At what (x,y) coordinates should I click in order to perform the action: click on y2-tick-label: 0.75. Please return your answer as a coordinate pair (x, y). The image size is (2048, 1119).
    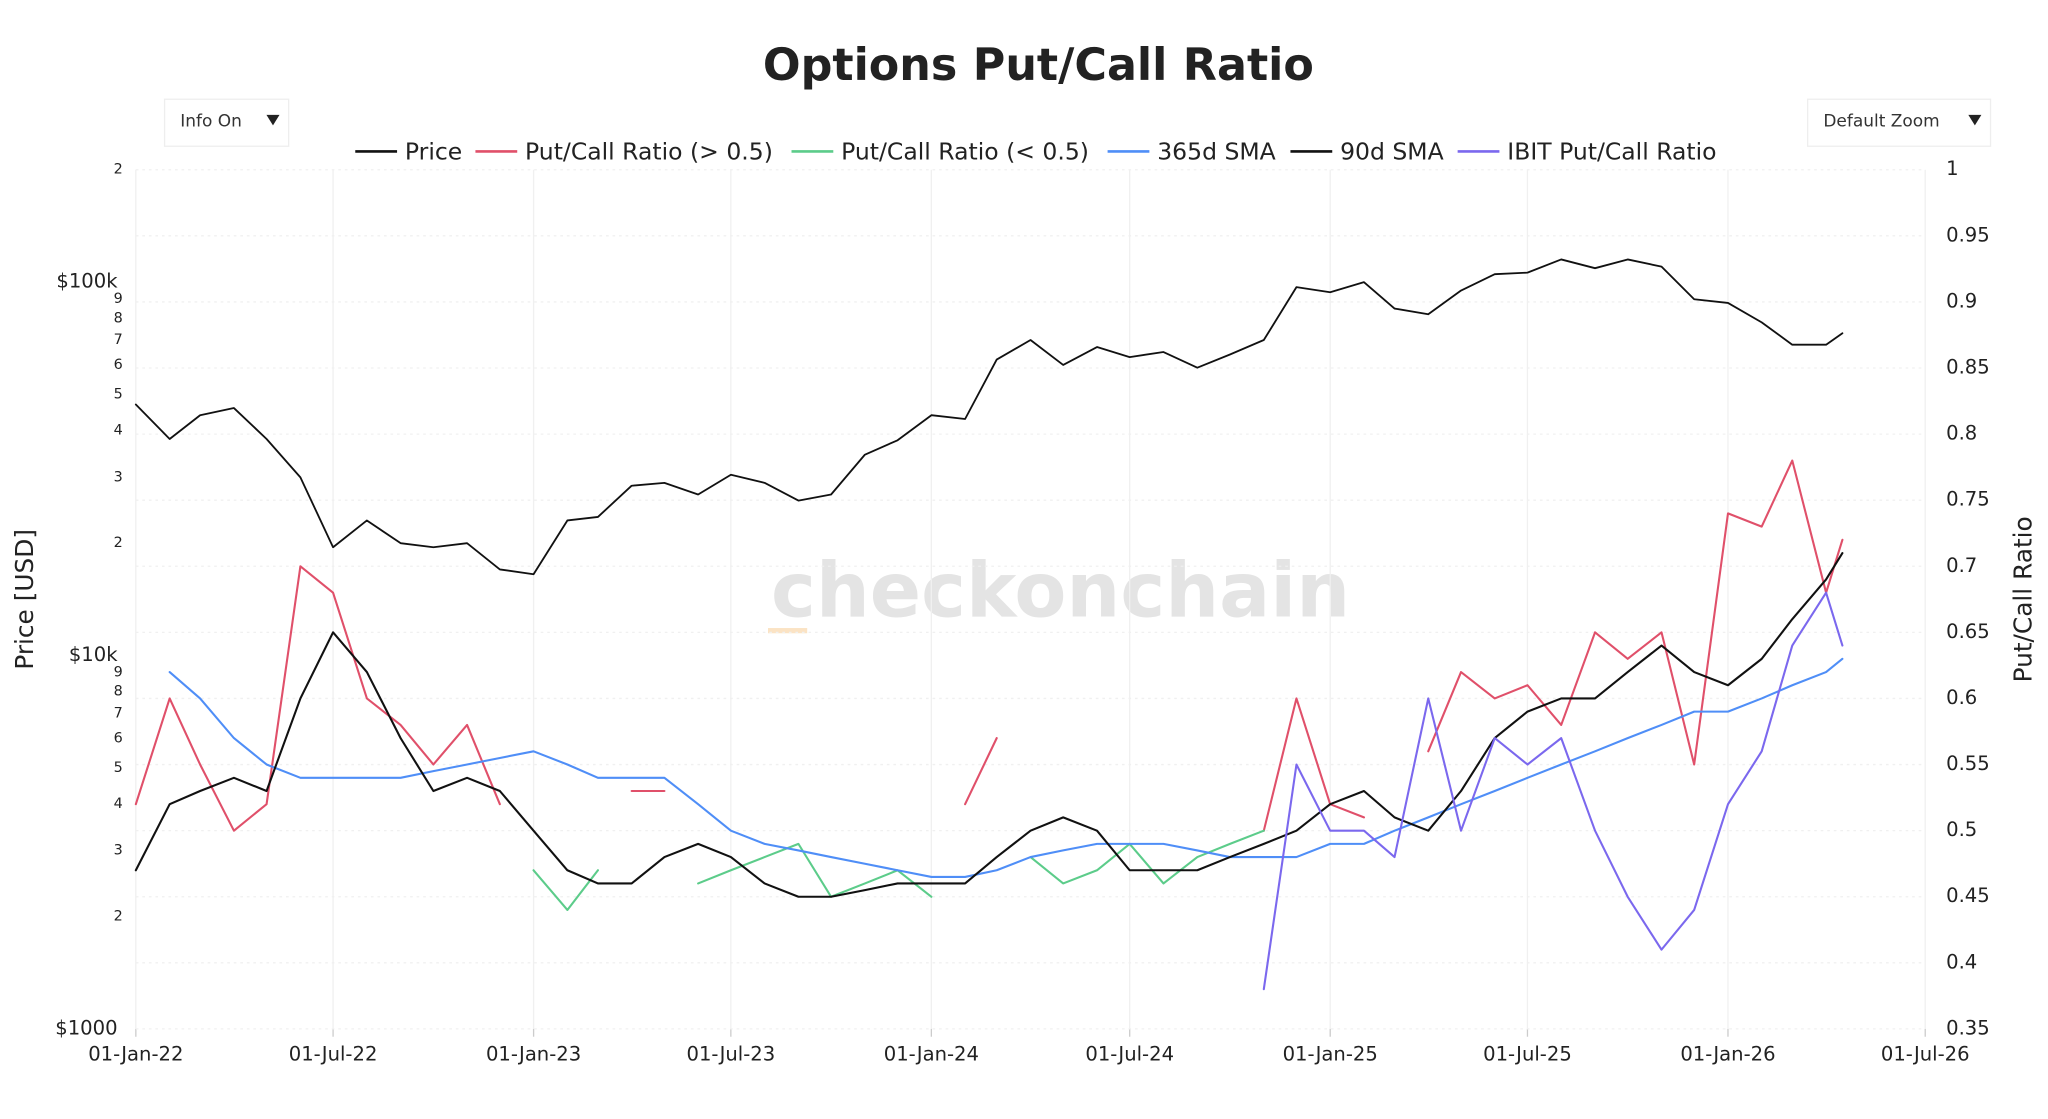
    Looking at the image, I should click on (1968, 499).